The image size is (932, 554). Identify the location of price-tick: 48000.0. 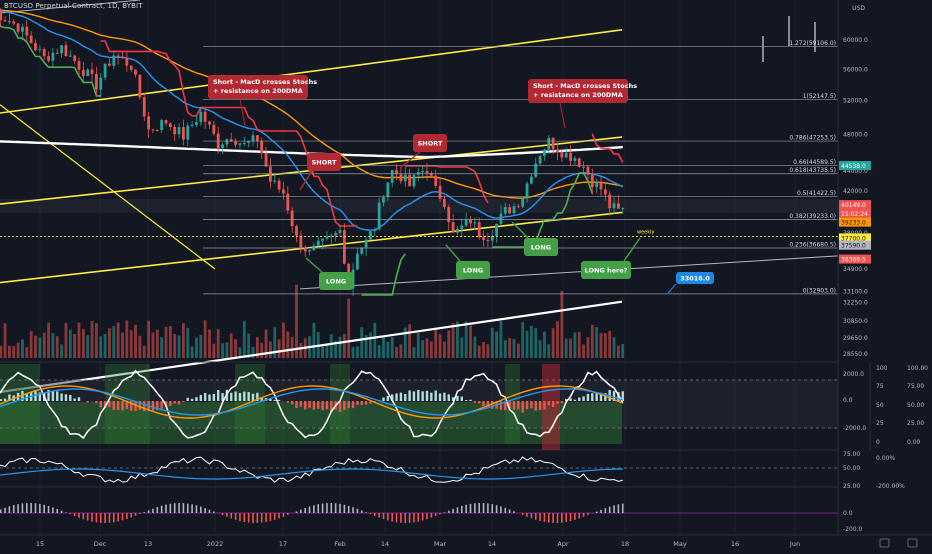
(855, 134).